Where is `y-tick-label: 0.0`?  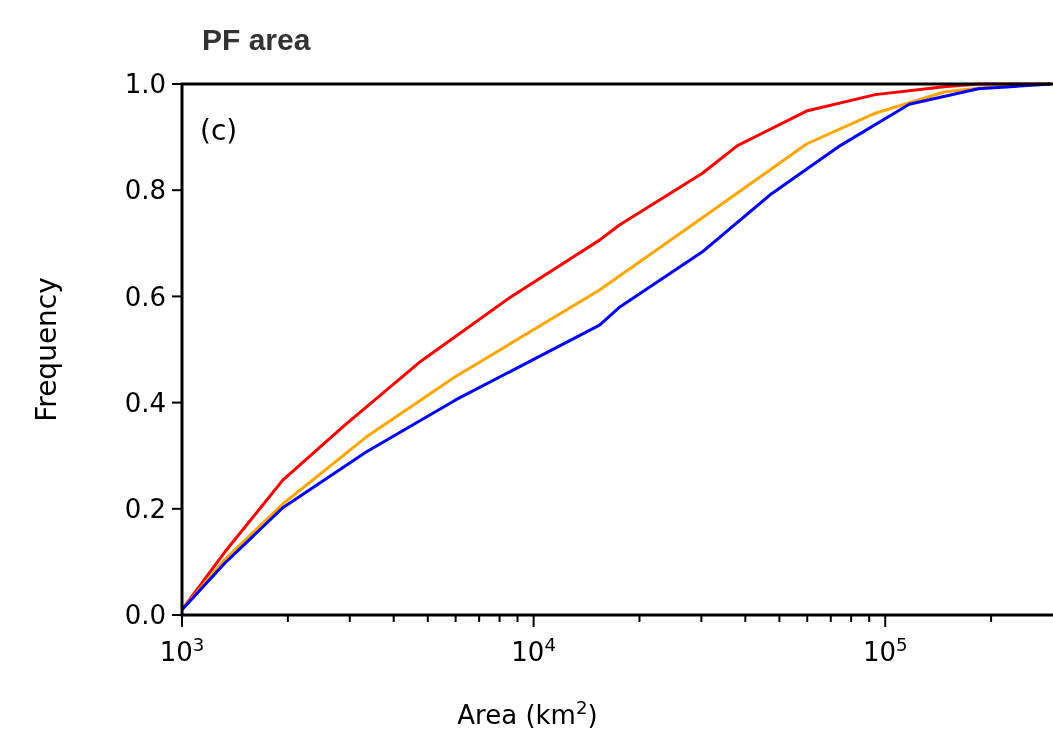
y-tick-label: 0.0 is located at coordinates (145, 615).